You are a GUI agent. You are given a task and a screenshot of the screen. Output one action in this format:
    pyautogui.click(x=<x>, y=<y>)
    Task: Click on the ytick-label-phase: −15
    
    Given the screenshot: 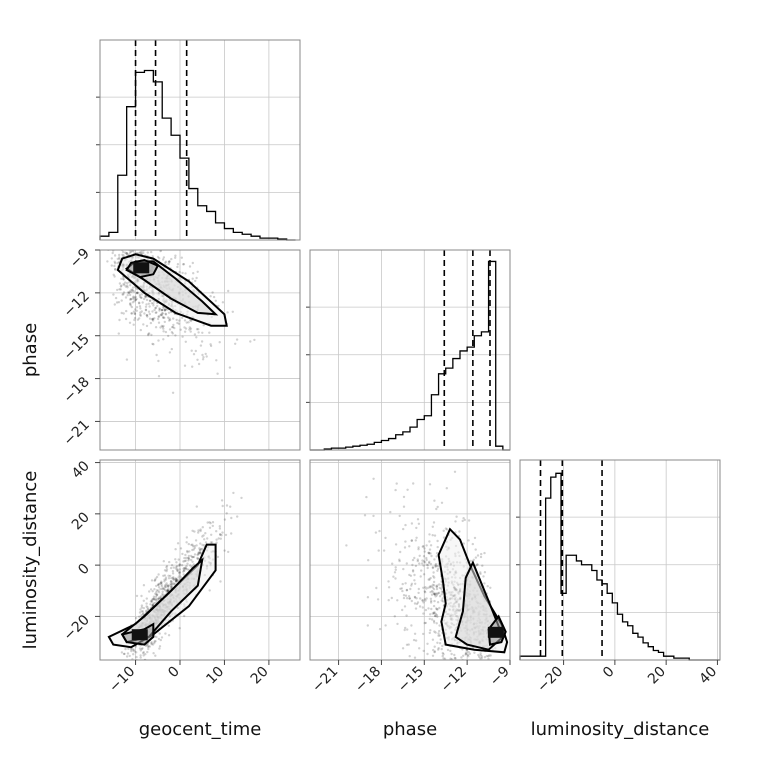 What is the action you would take?
    pyautogui.click(x=77, y=347)
    